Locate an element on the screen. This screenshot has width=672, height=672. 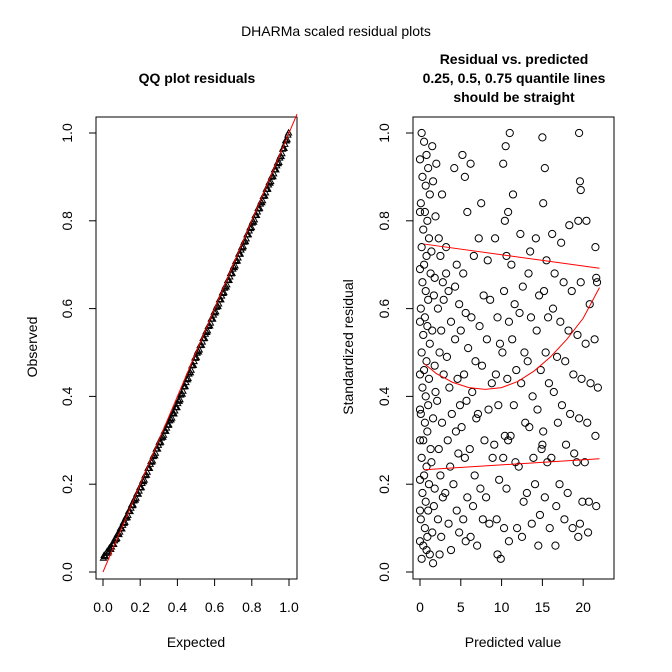
residual-xlabel: Predicted value is located at coordinates (513, 642).